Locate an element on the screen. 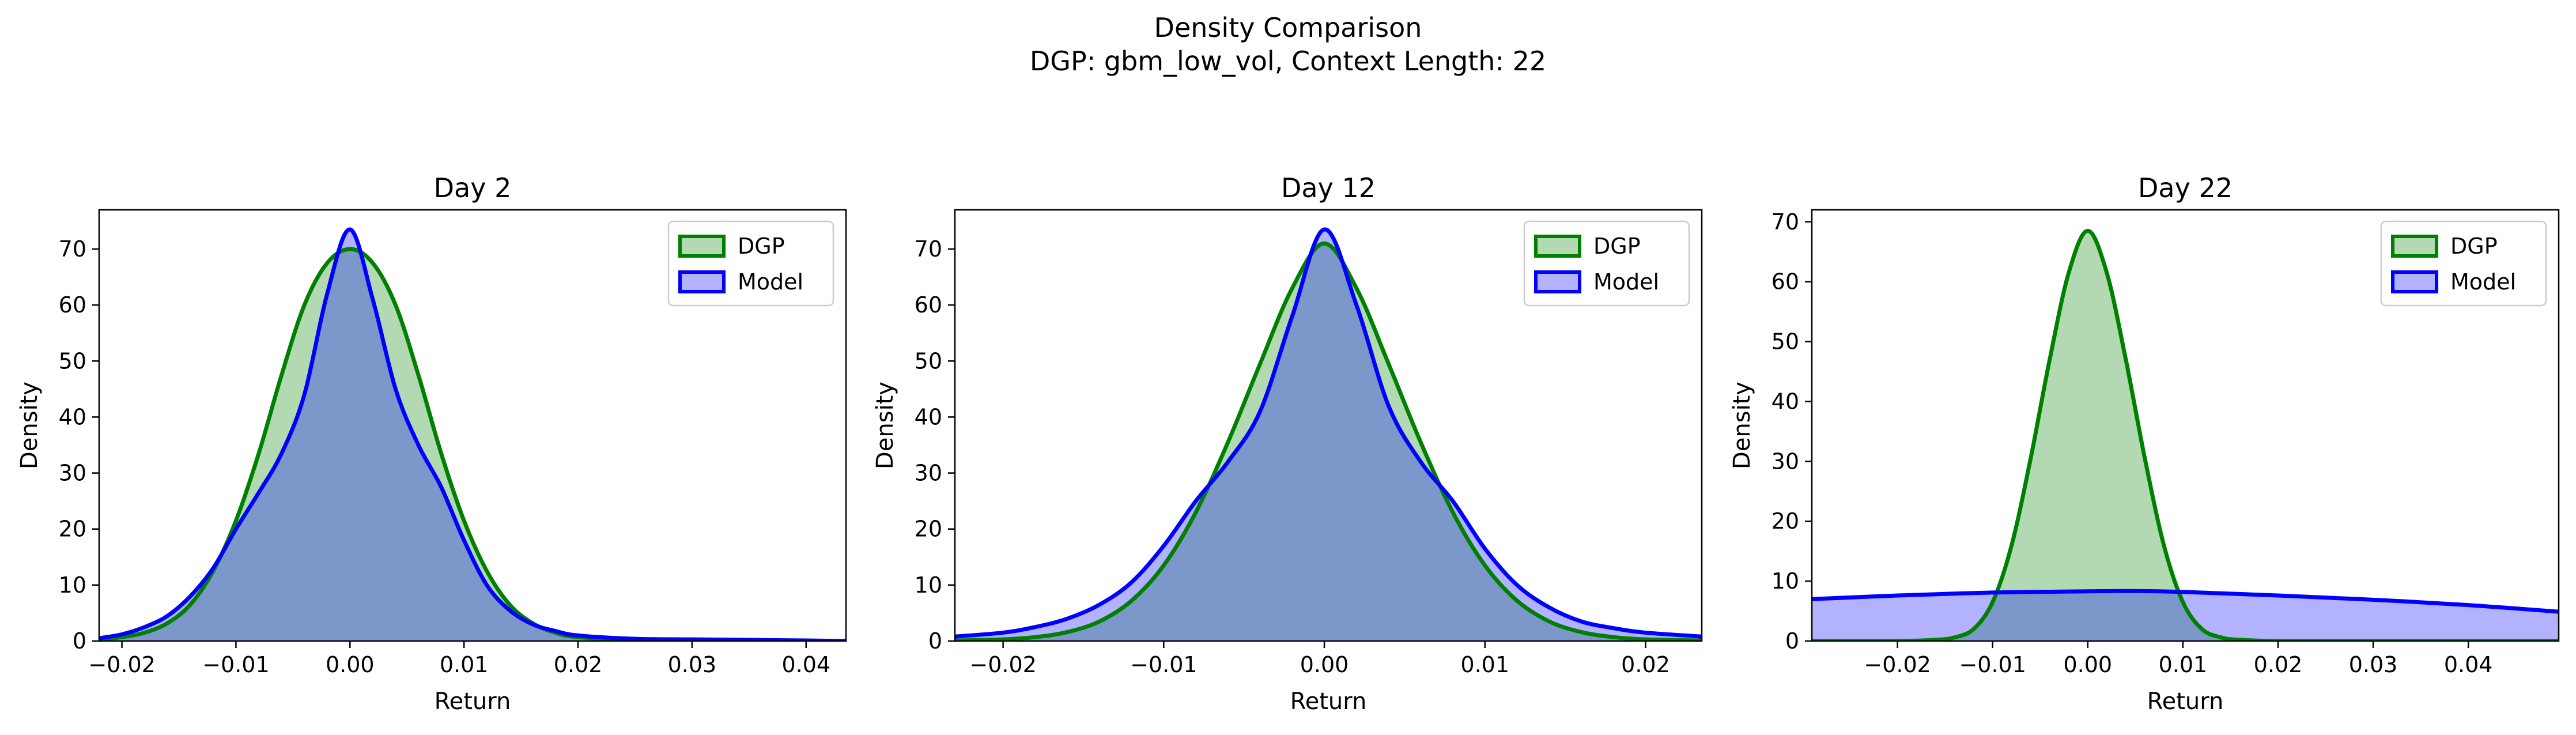 This screenshot has width=2576, height=735. density-fill-model is located at coordinates (2185, 616).